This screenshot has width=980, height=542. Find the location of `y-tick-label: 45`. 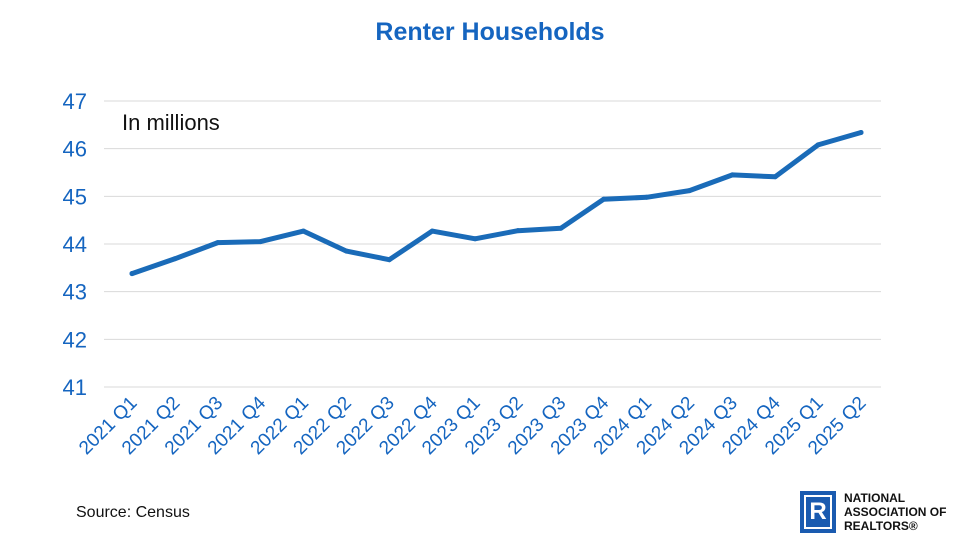

y-tick-label: 45 is located at coordinates (75, 196).